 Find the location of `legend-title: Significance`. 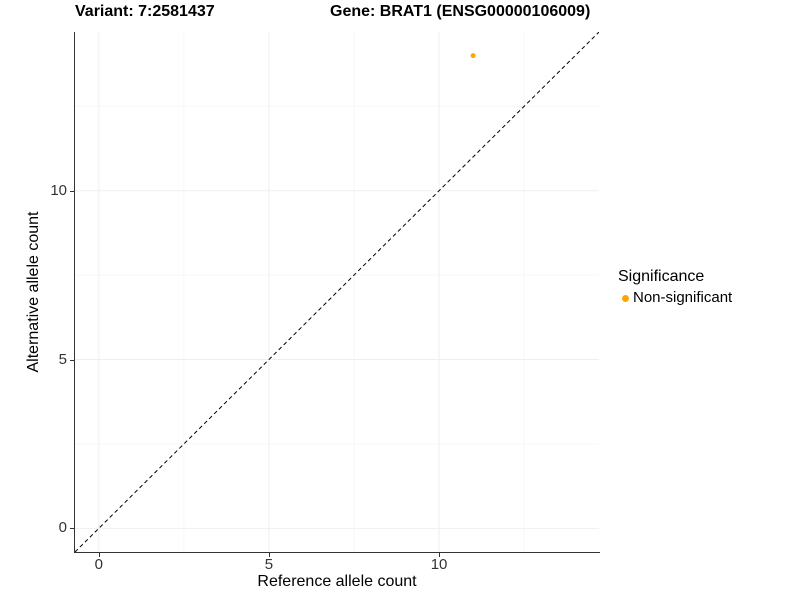

legend-title: Significance is located at coordinates (661, 276).